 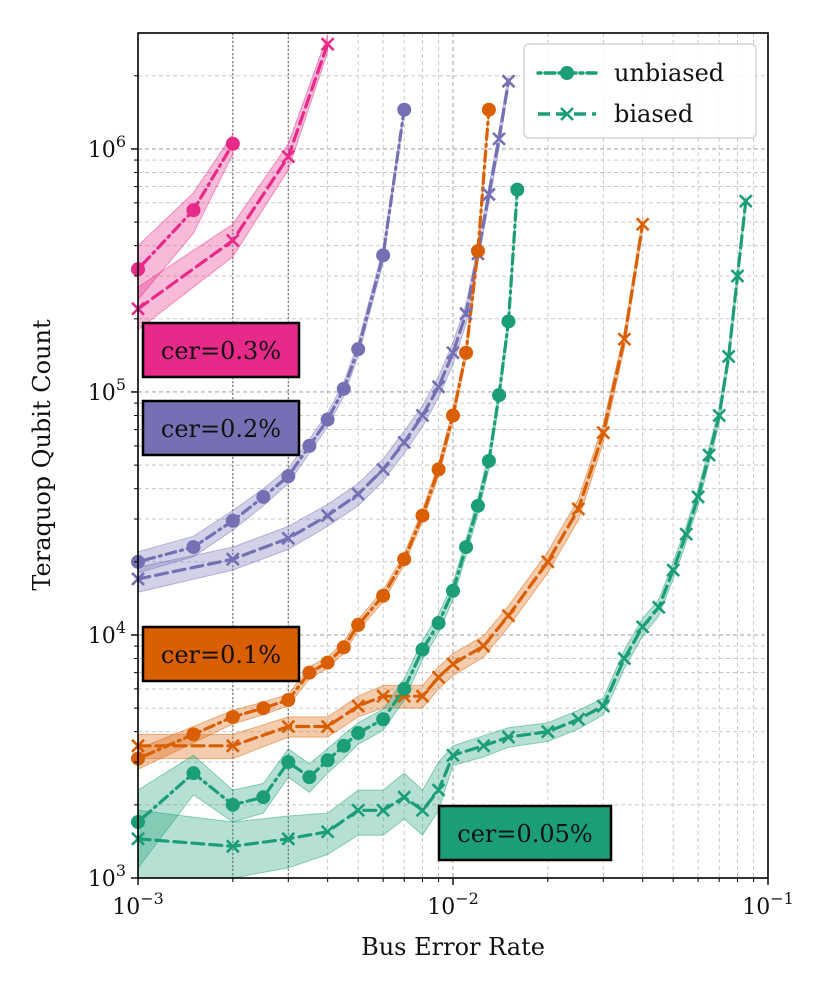 I want to click on legend: unbiased biased, so click(x=640, y=91).